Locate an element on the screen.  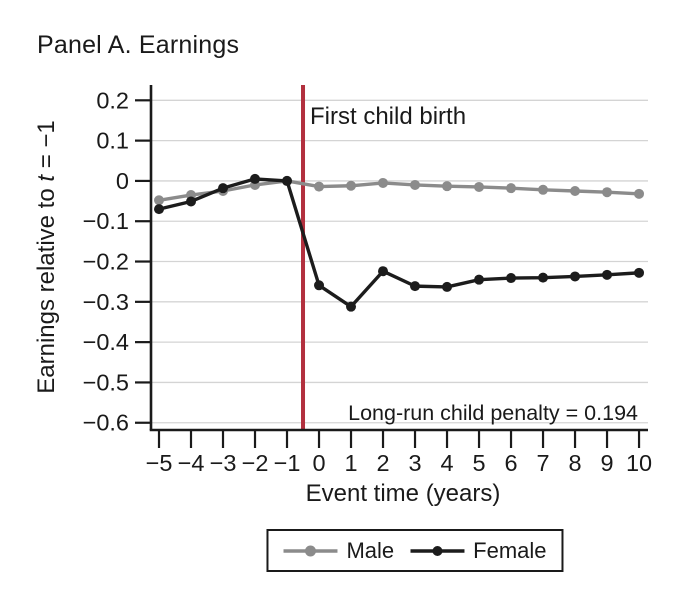
legend-item-male: Male is located at coordinates (338, 551).